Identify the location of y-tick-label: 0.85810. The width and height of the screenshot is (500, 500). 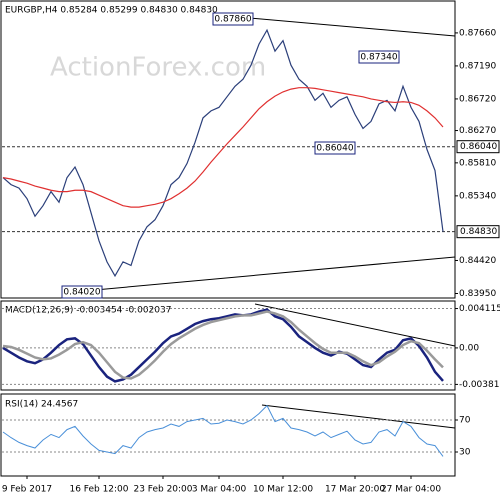
(477, 163).